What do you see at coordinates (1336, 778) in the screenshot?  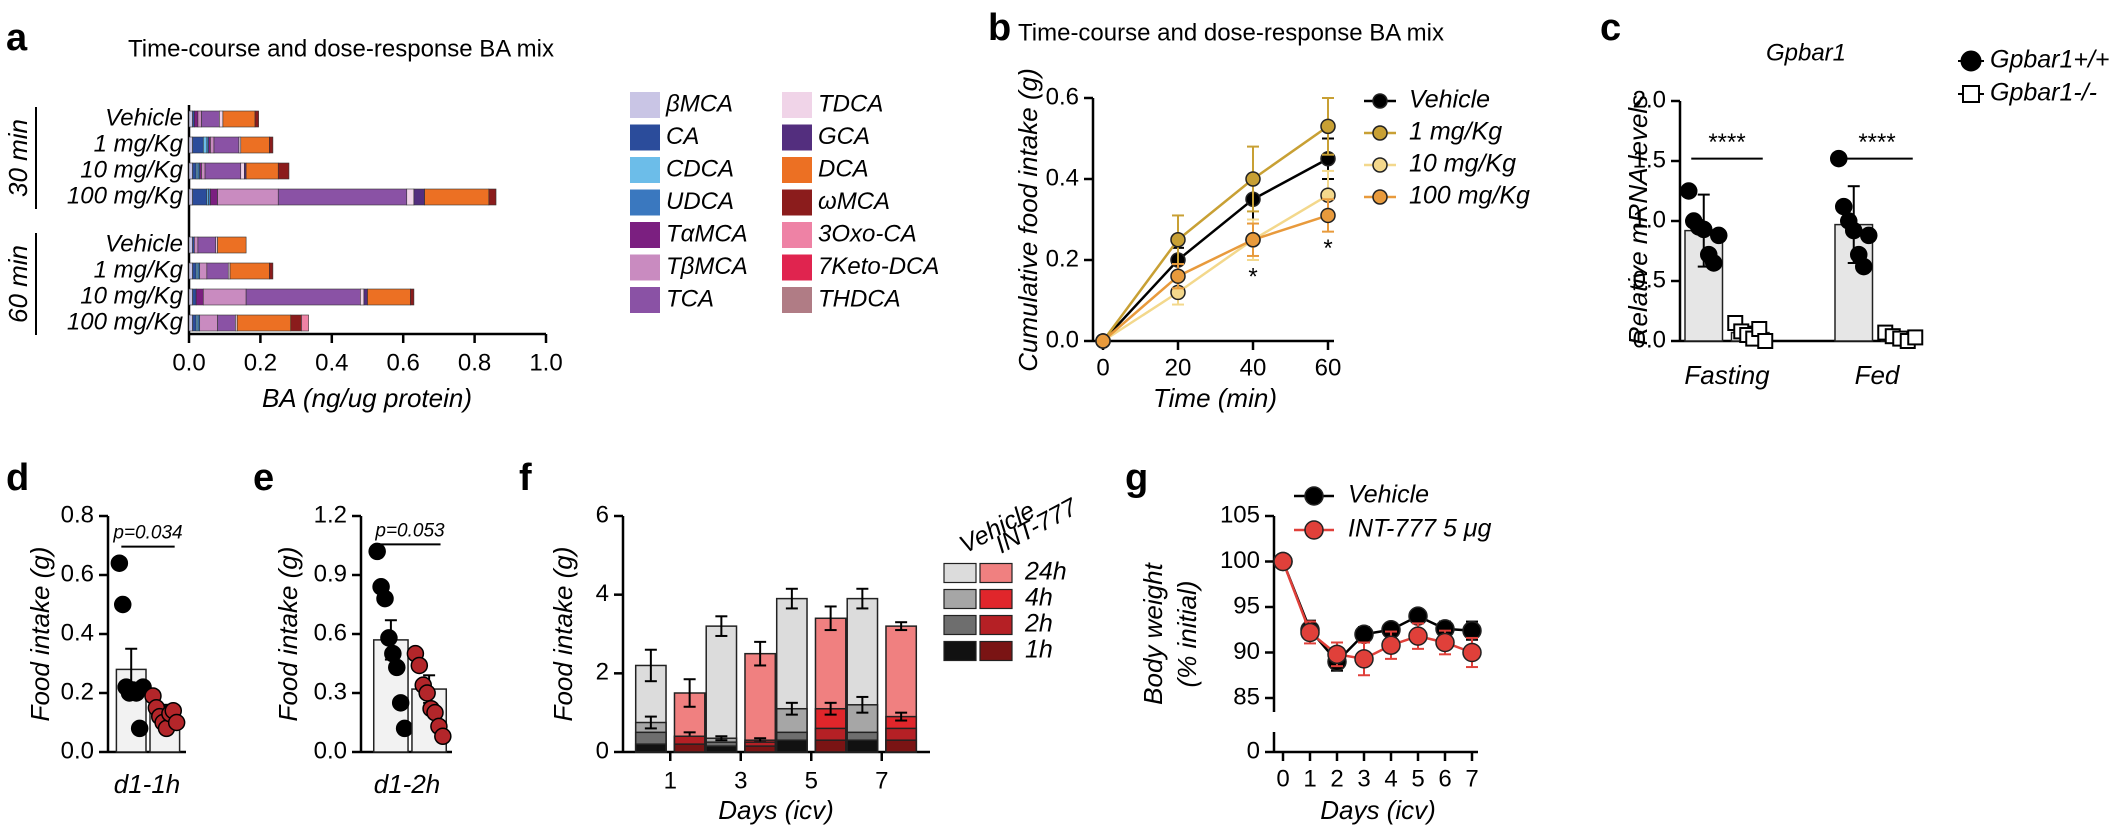 I see `x-tick-label: 2` at bounding box center [1336, 778].